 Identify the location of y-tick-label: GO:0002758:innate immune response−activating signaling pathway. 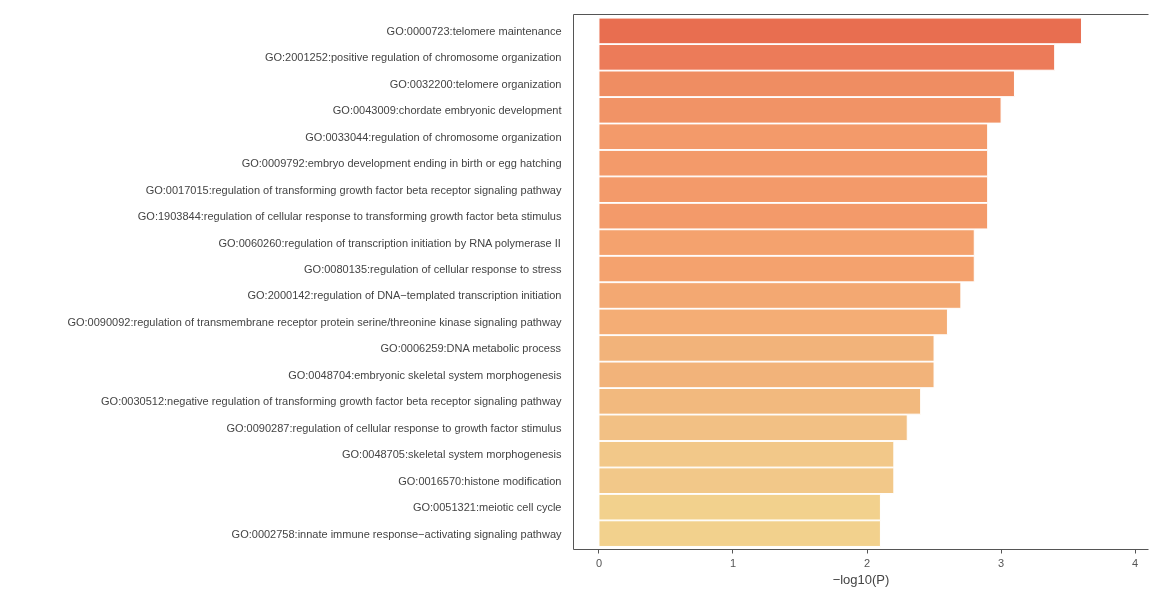
(396, 533).